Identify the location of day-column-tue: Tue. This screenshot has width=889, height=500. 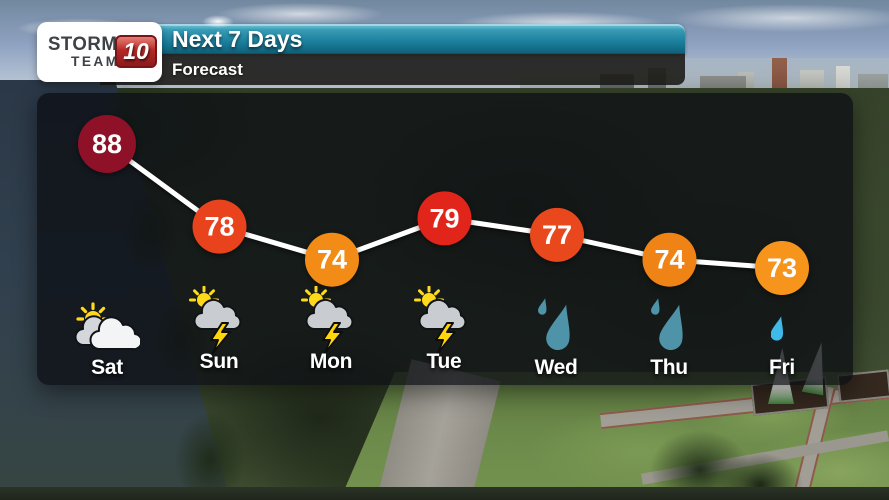
(444, 335).